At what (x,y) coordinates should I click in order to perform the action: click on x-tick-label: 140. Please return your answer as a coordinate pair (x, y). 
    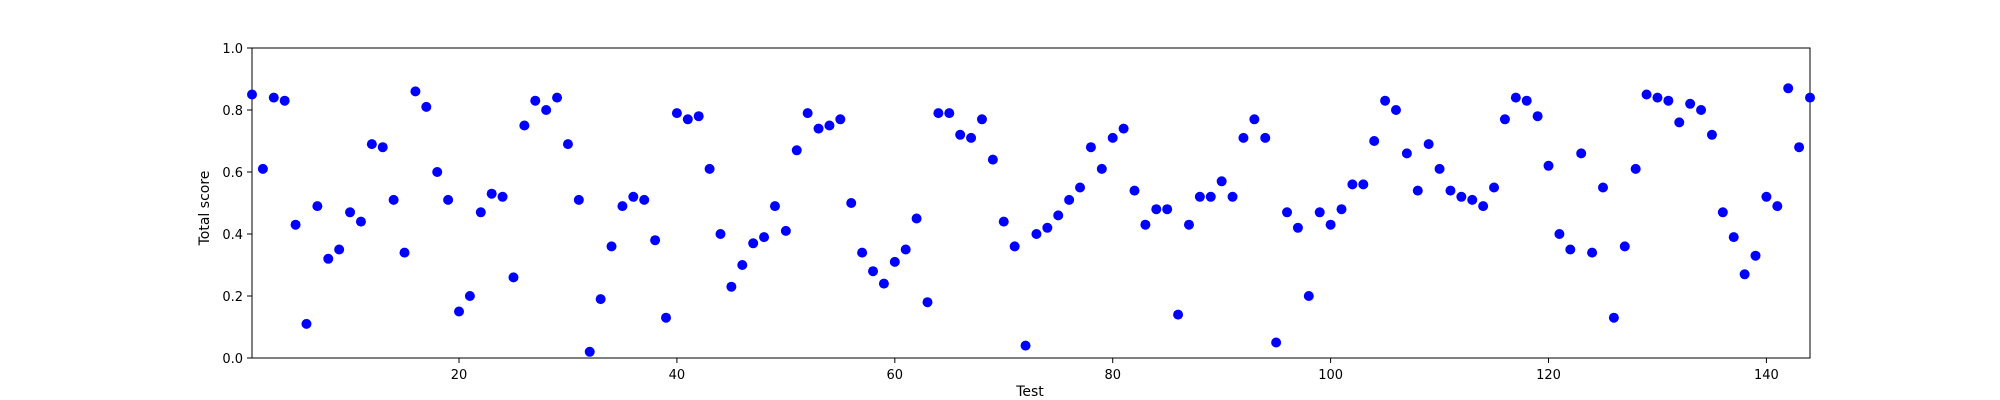
    Looking at the image, I should click on (1766, 375).